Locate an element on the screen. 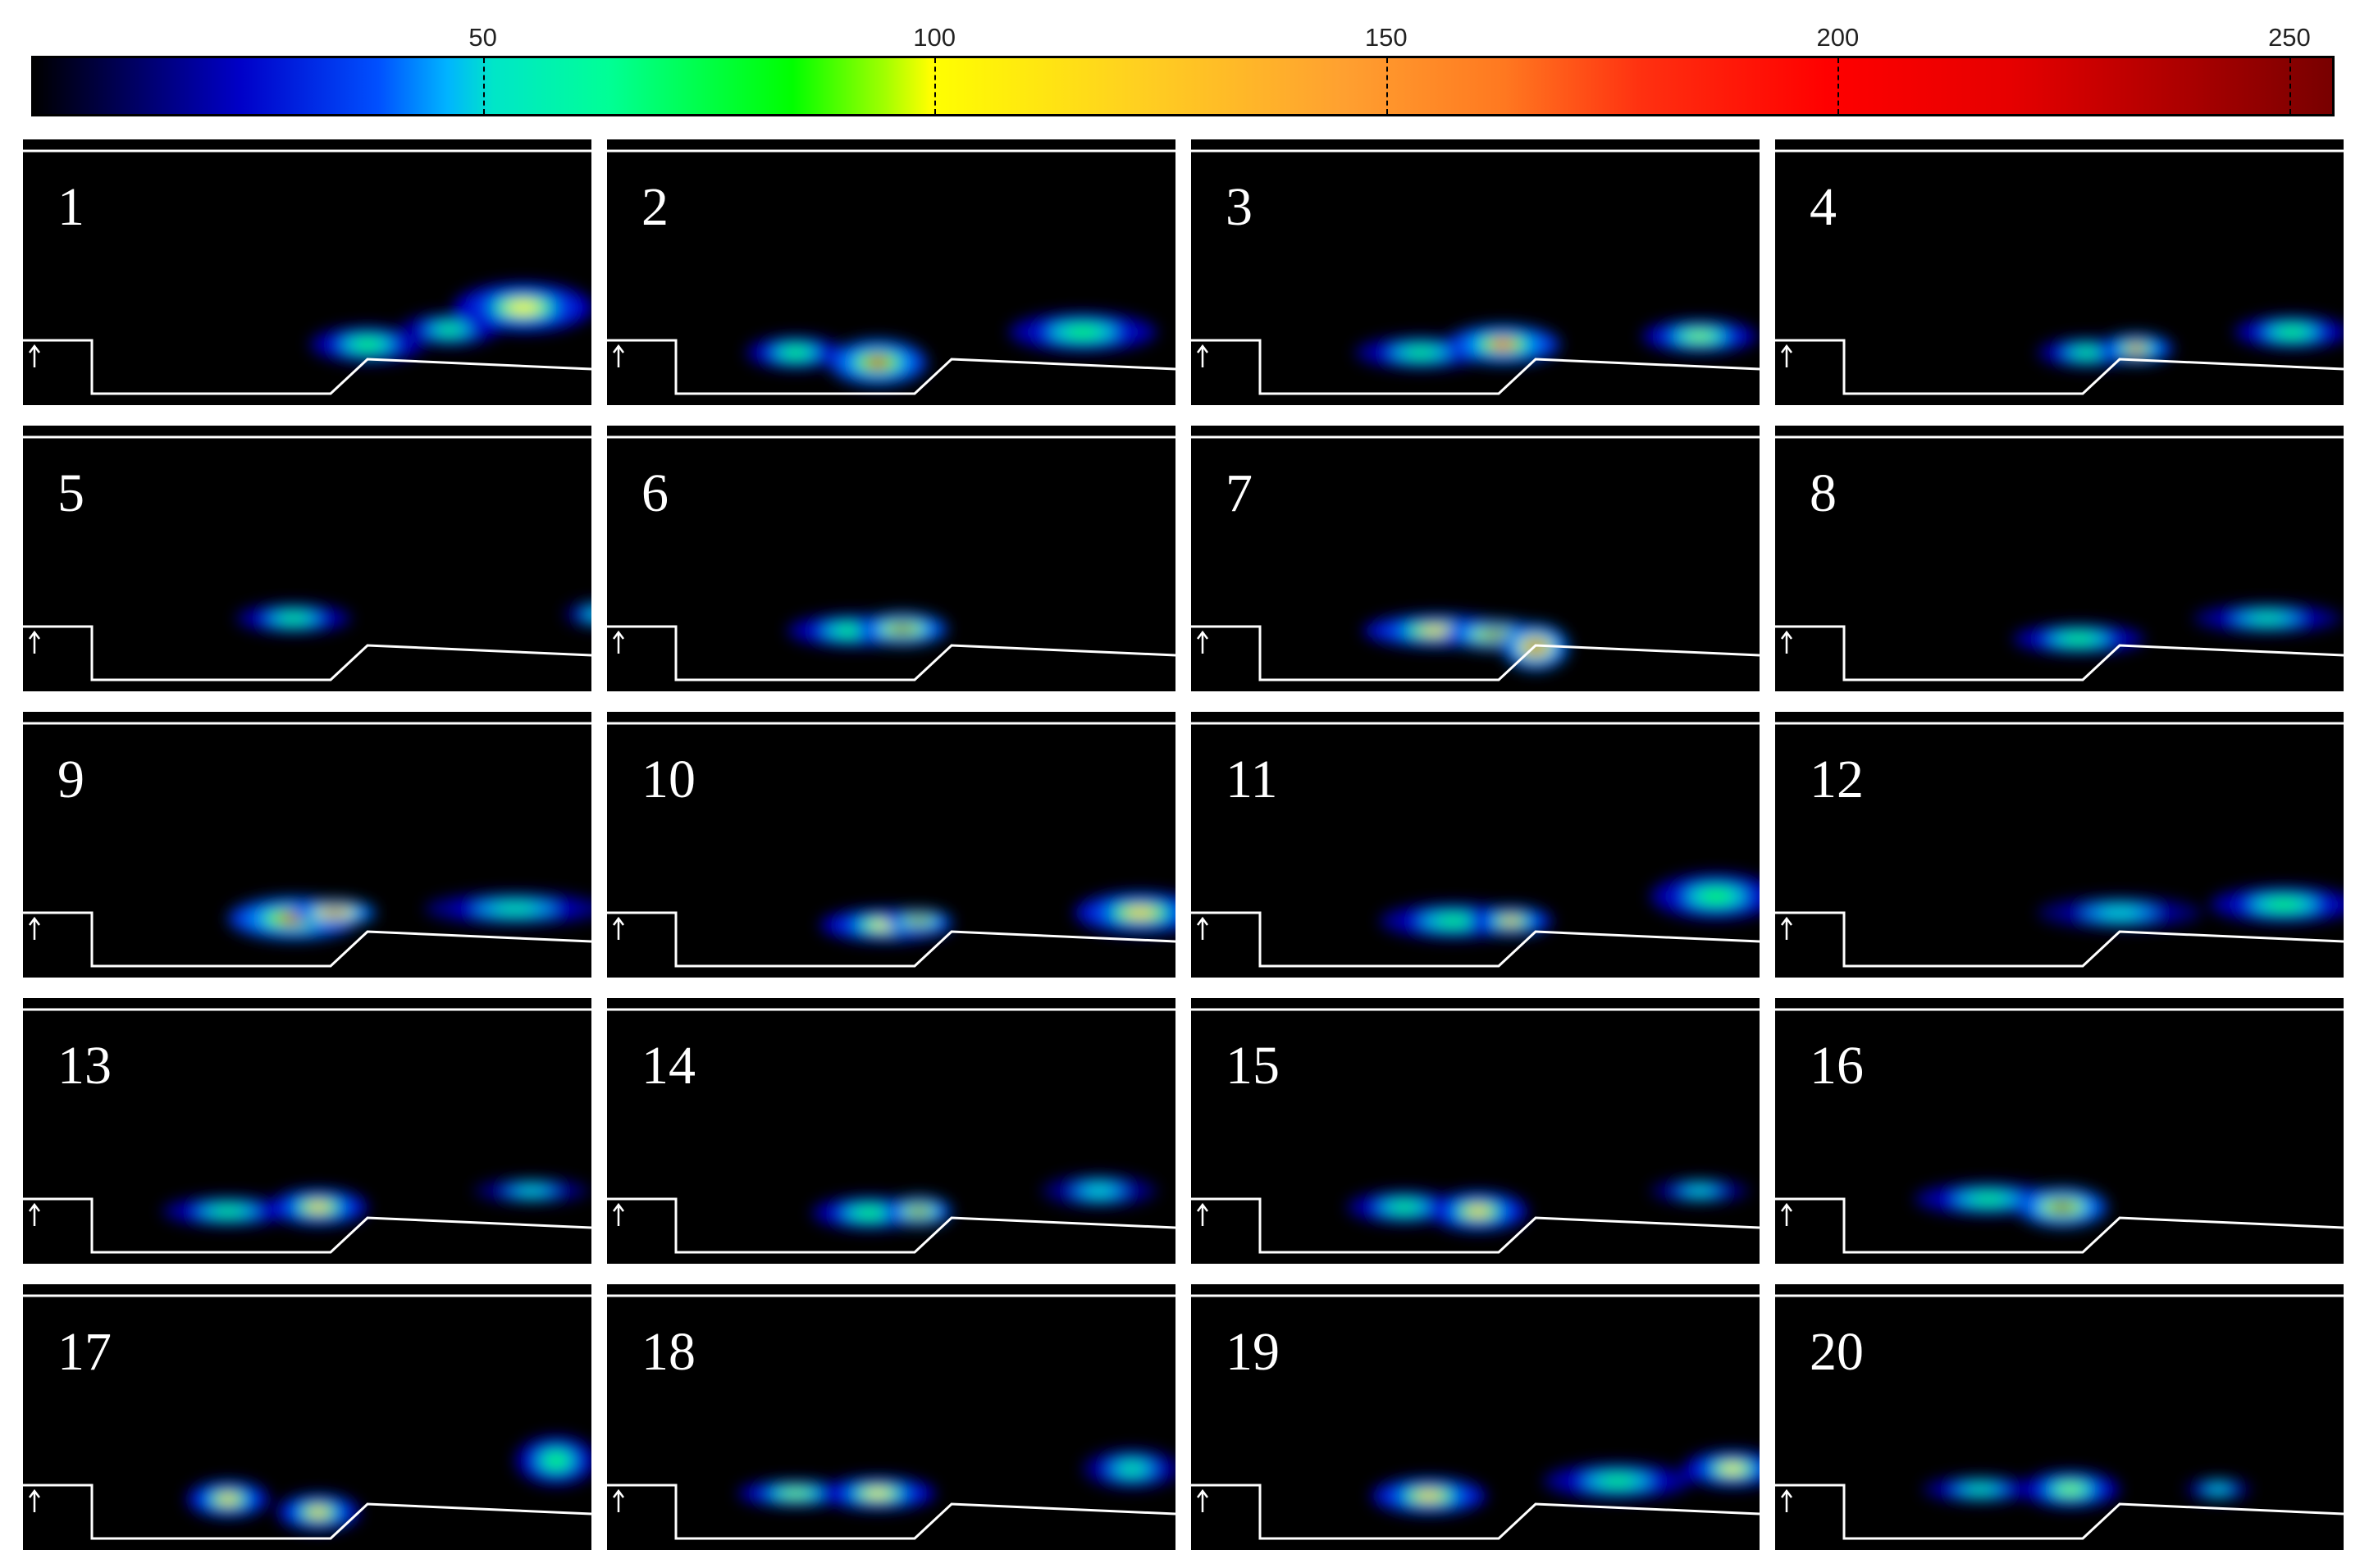 The image size is (2360, 1568). frame-panel: 12 is located at coordinates (2059, 845).